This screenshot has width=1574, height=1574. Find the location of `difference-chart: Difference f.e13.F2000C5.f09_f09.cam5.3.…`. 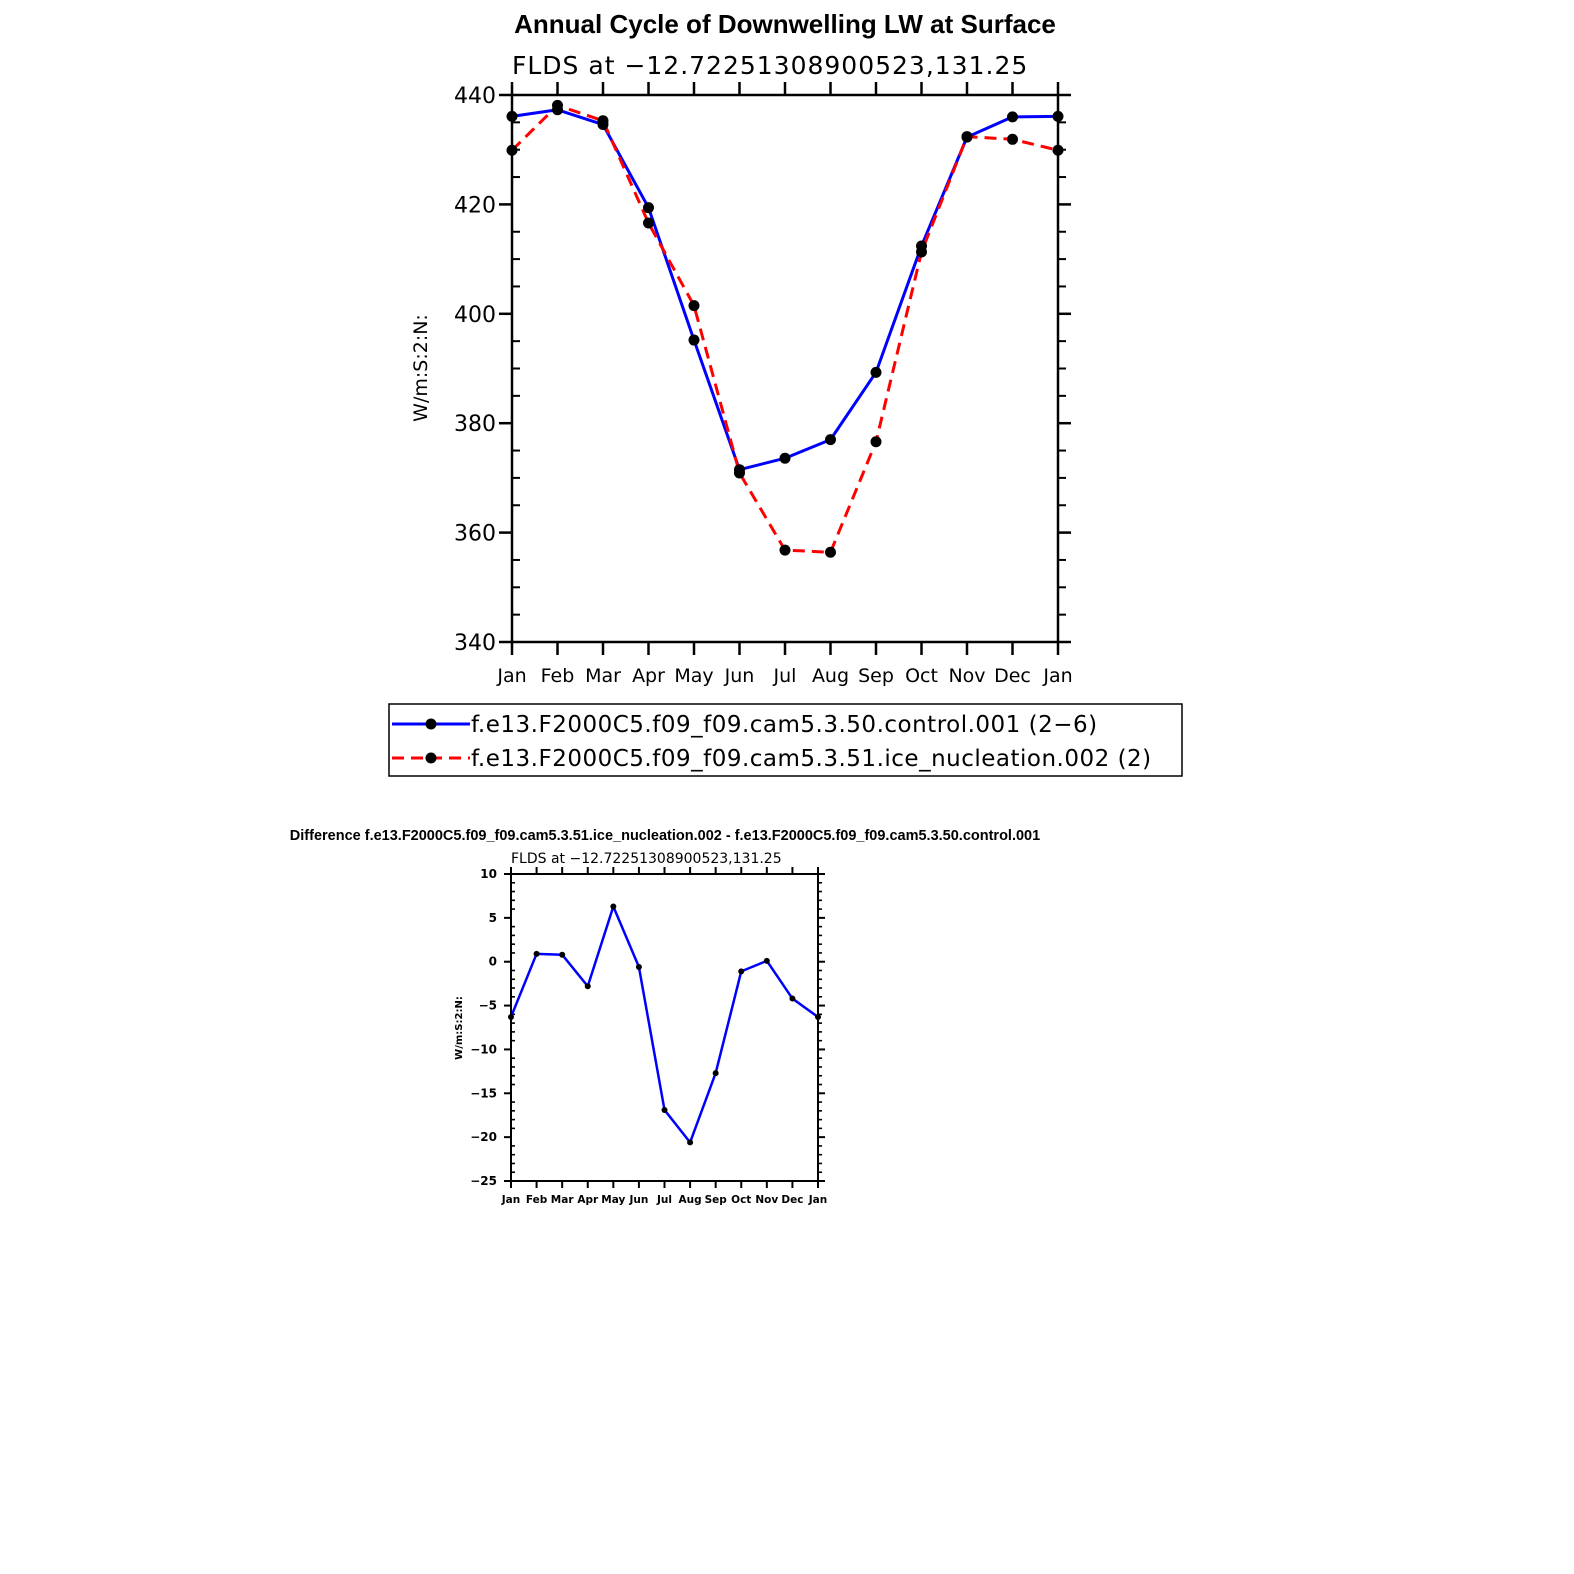

difference-chart: Difference f.e13.F2000C5.f09_f09.cam5.3.… is located at coordinates (665, 1017).